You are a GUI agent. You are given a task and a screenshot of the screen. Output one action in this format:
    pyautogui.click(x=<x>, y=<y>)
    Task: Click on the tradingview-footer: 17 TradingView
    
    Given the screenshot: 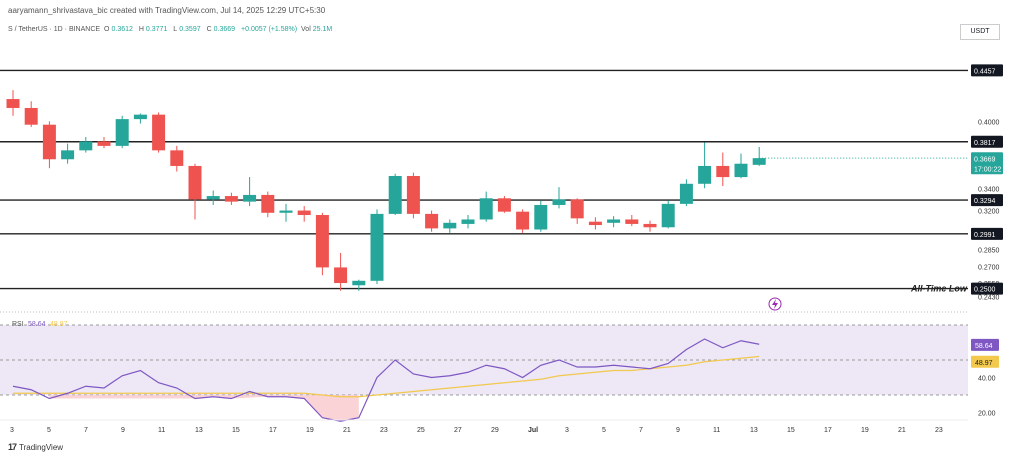 What is the action you would take?
    pyautogui.click(x=35, y=447)
    